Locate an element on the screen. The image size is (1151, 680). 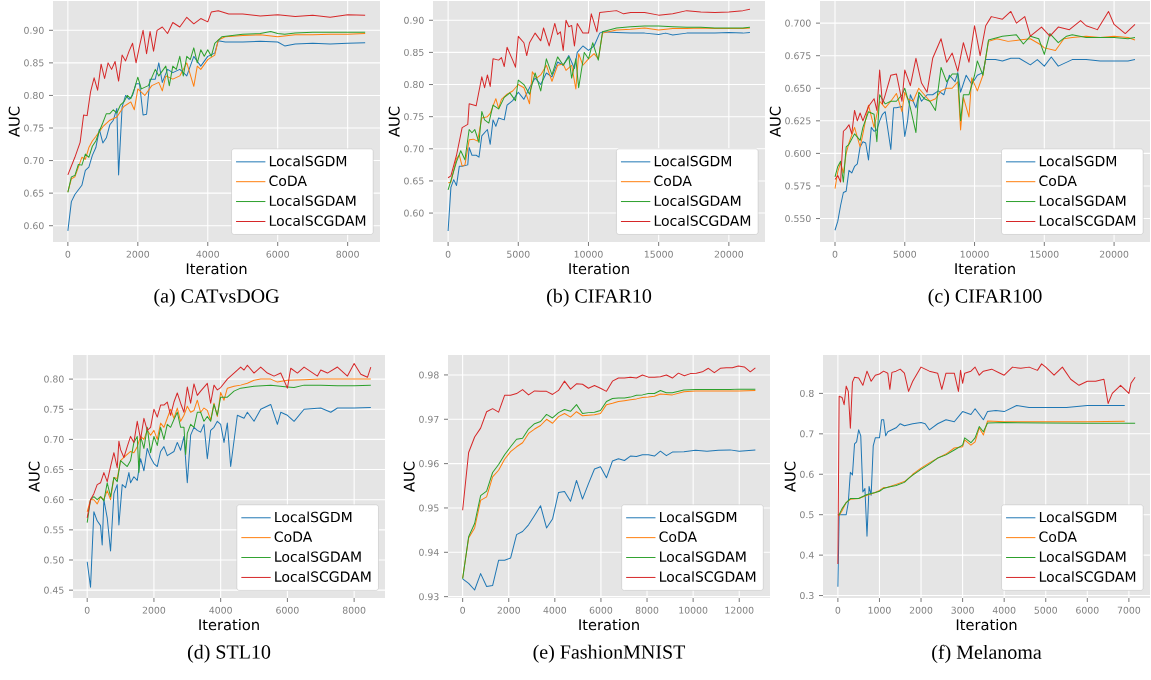
text: (e) FashionMNIST is located at coordinates (609, 653).